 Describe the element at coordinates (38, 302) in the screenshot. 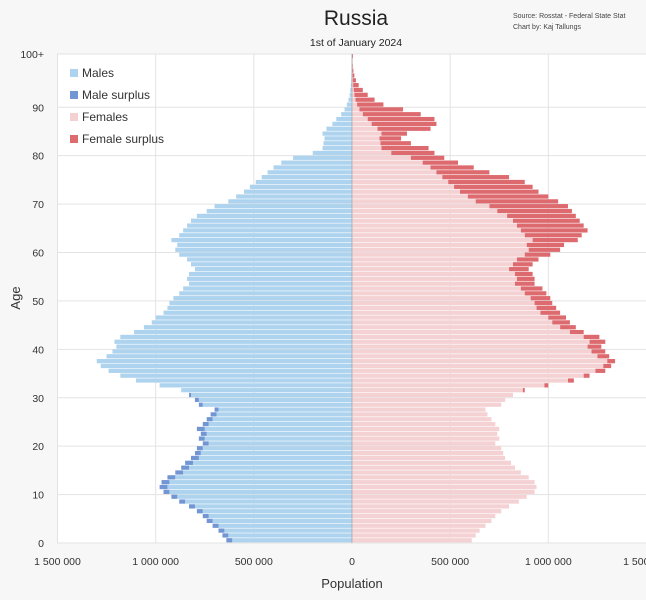

I see `y-tick-label: 50` at that location.